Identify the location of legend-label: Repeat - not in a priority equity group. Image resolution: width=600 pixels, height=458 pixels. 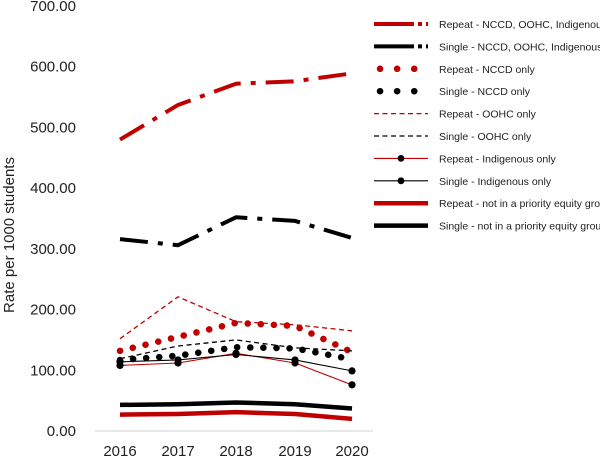
(519, 204).